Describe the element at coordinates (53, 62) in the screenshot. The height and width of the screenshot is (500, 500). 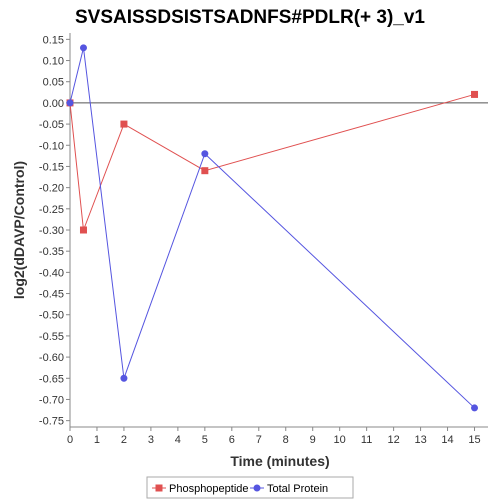
I see `y-tick-label: 0.10` at that location.